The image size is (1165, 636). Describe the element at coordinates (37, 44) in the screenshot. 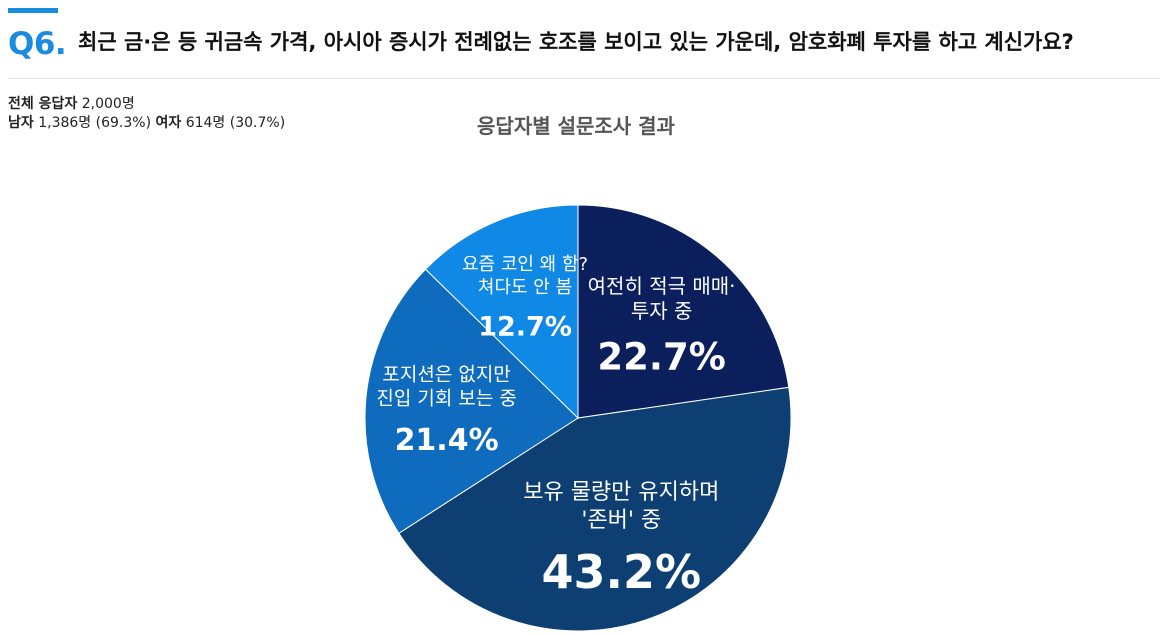

I see `question-number: Q6.` at that location.